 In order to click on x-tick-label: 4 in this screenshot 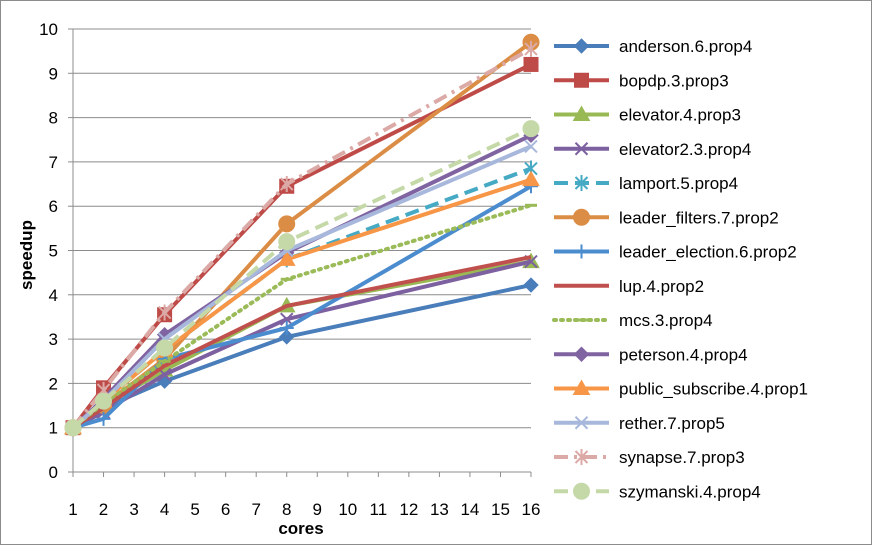, I will do `click(164, 509)`.